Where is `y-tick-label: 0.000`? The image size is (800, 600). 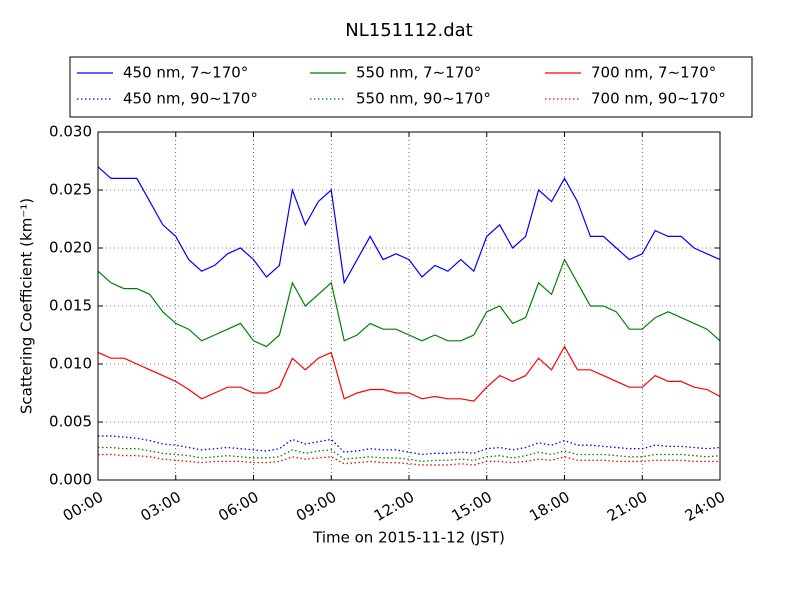
y-tick-label: 0.000 is located at coordinates (70, 480).